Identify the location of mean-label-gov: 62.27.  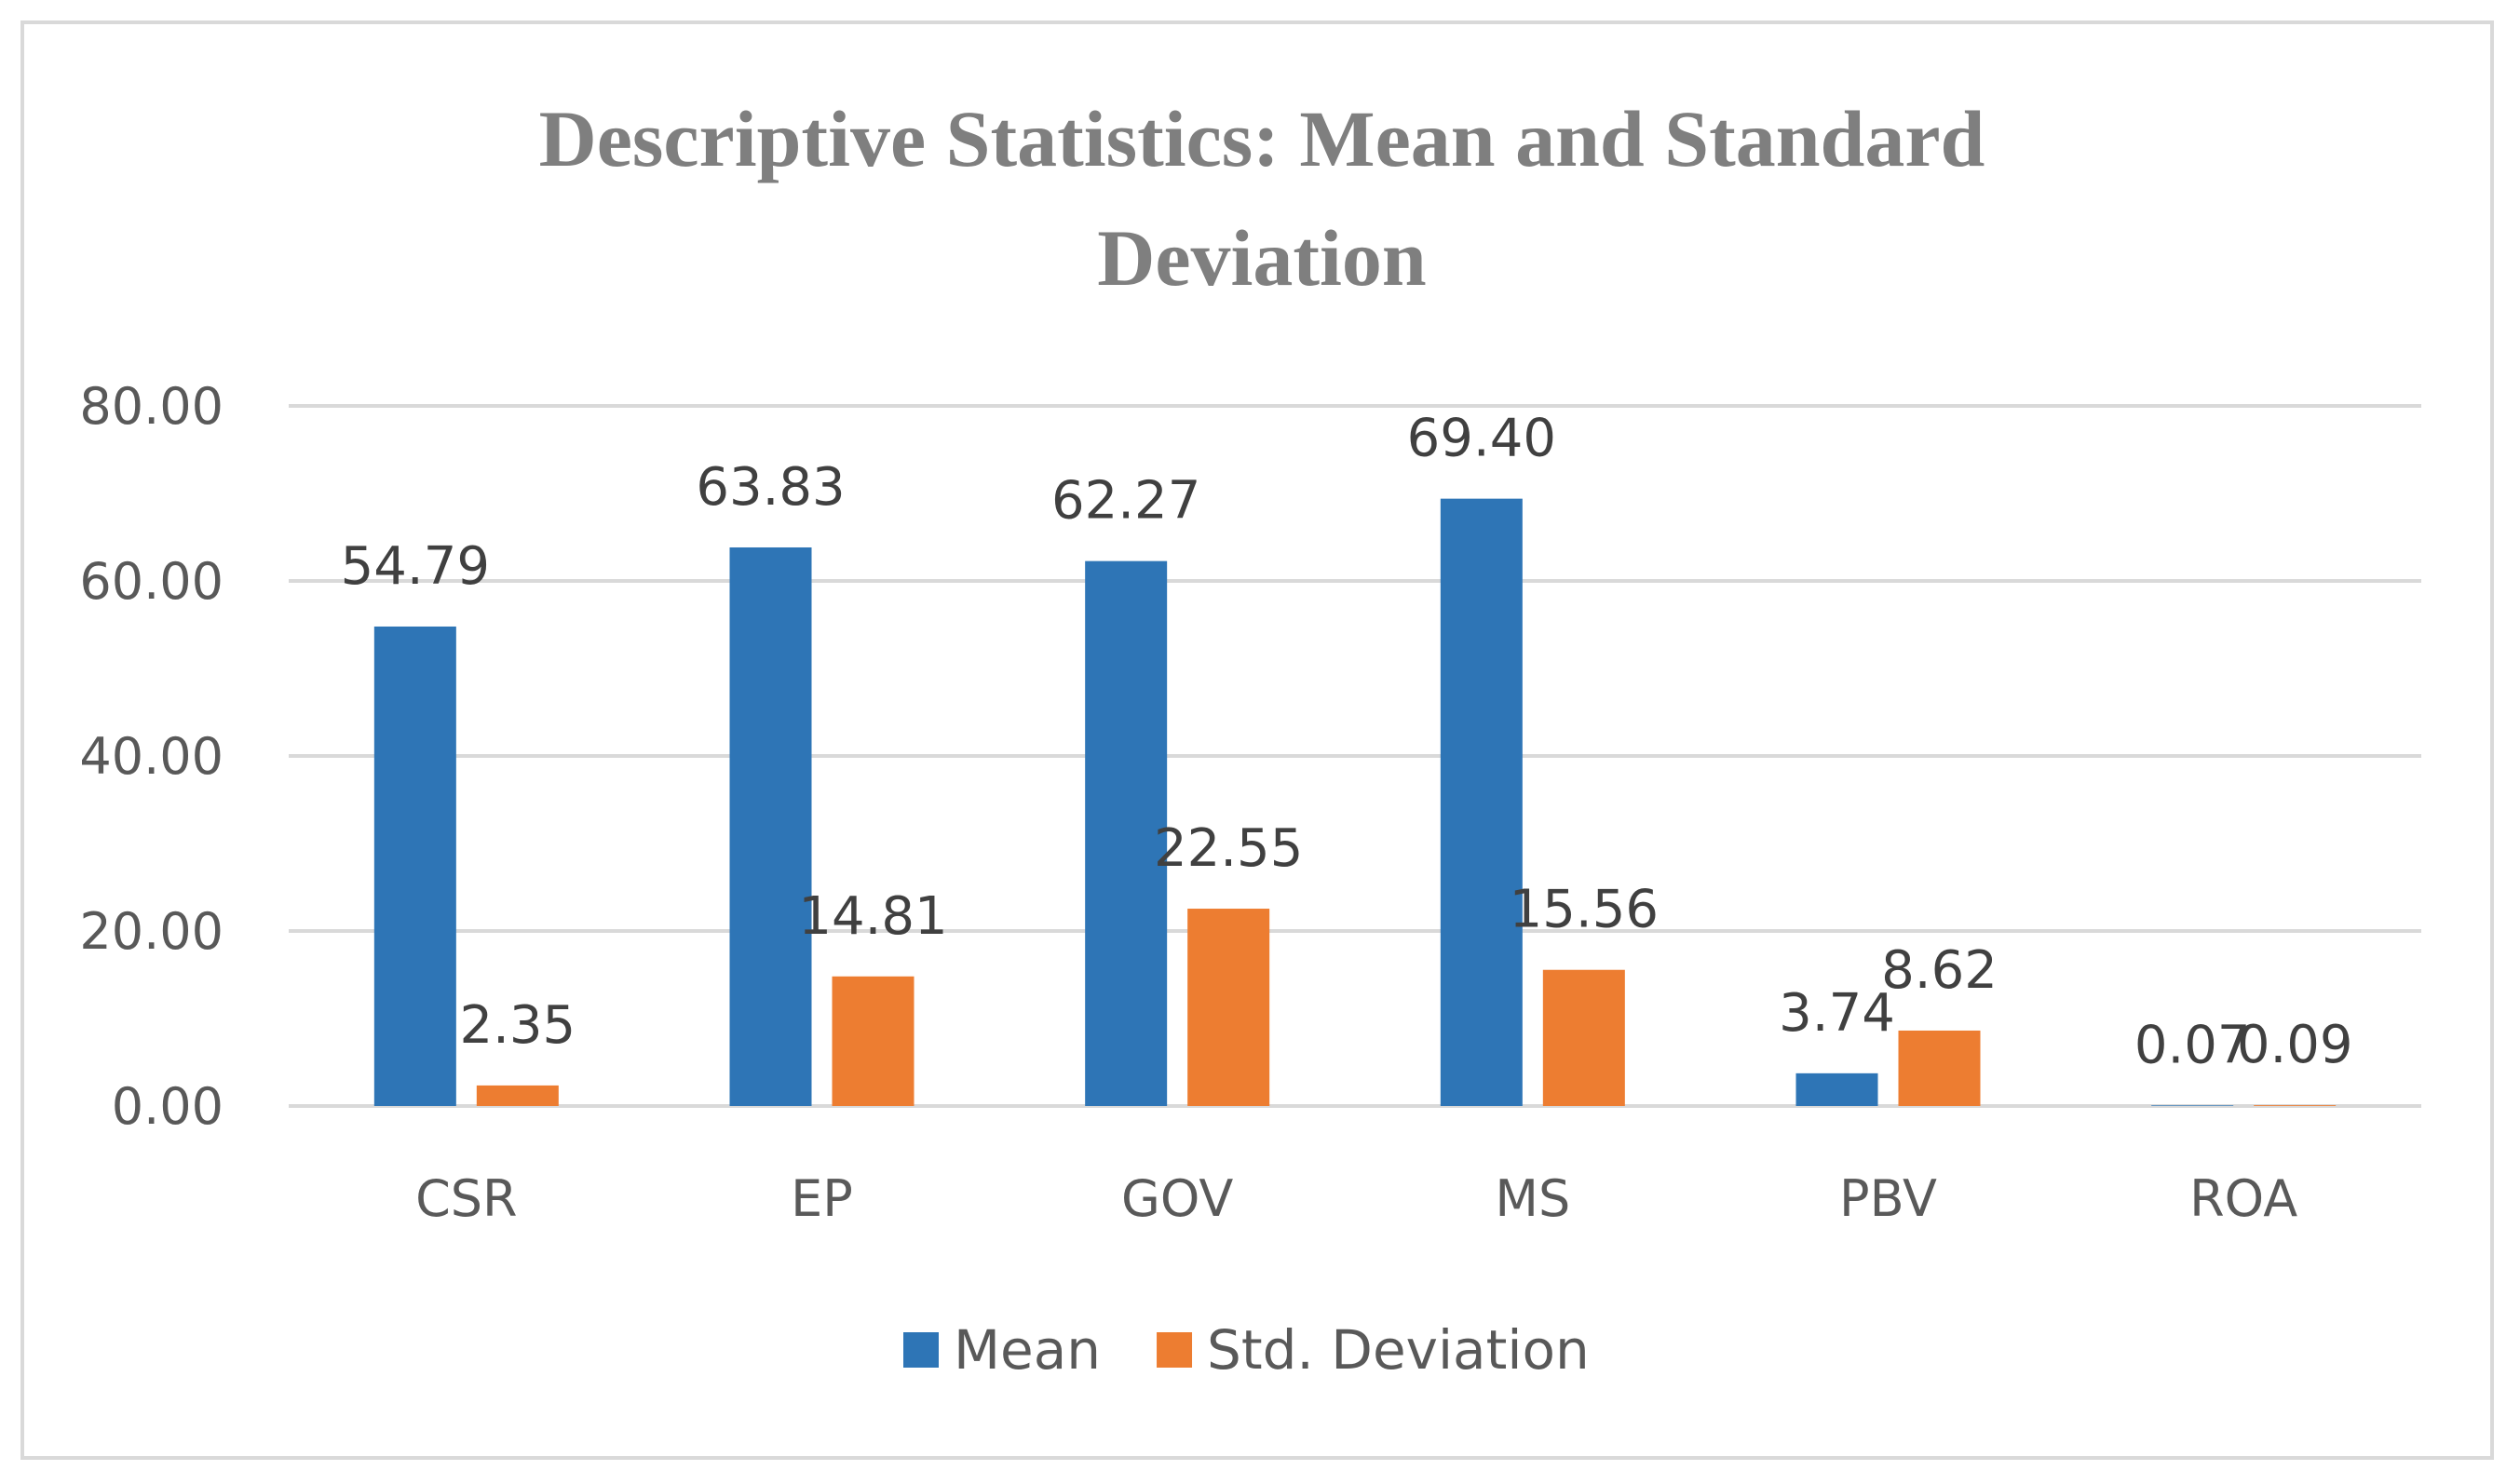
(1125, 501).